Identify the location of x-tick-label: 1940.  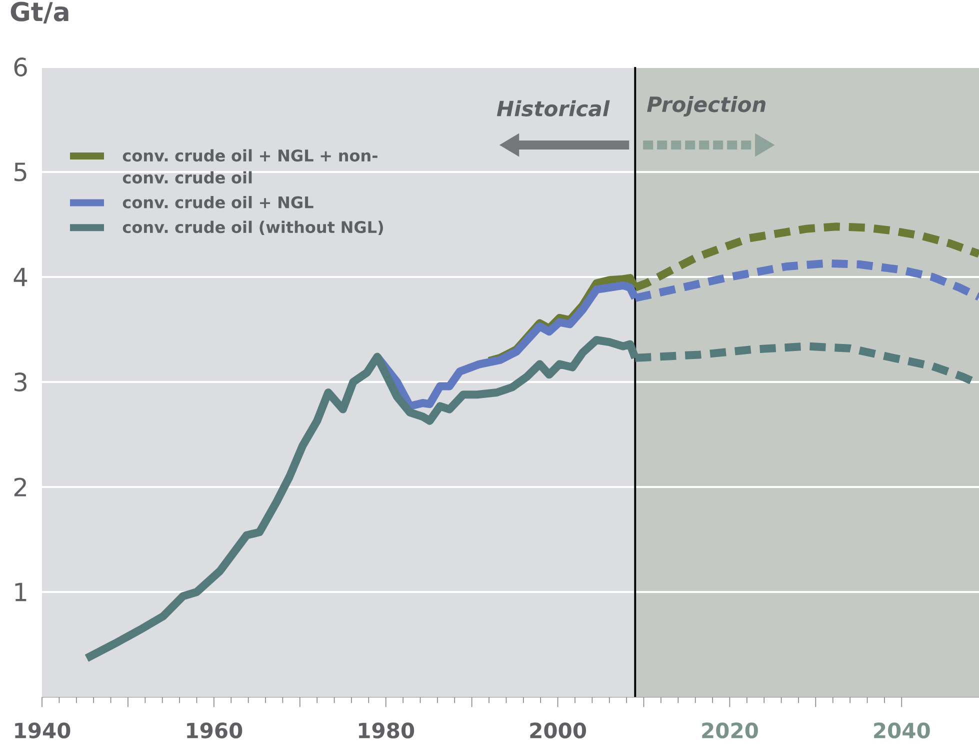
(42, 730).